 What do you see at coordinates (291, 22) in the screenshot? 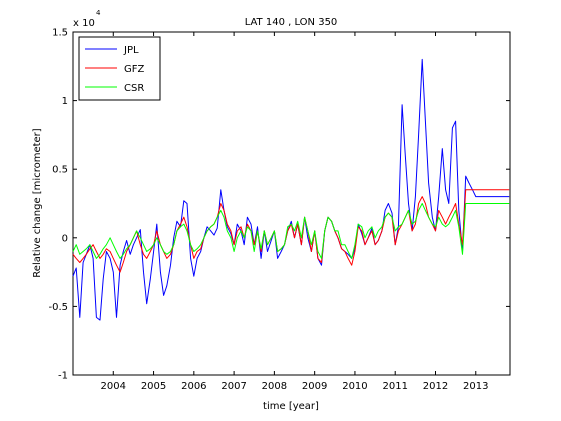
I see `chart-title: LAT 140 , LON 350` at bounding box center [291, 22].